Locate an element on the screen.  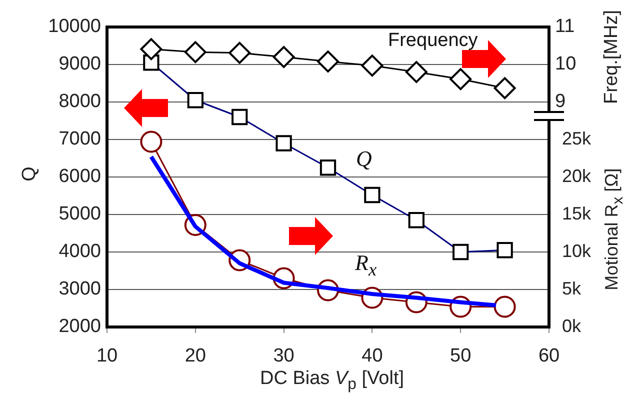
x-tick-label: 20 is located at coordinates (195, 356).